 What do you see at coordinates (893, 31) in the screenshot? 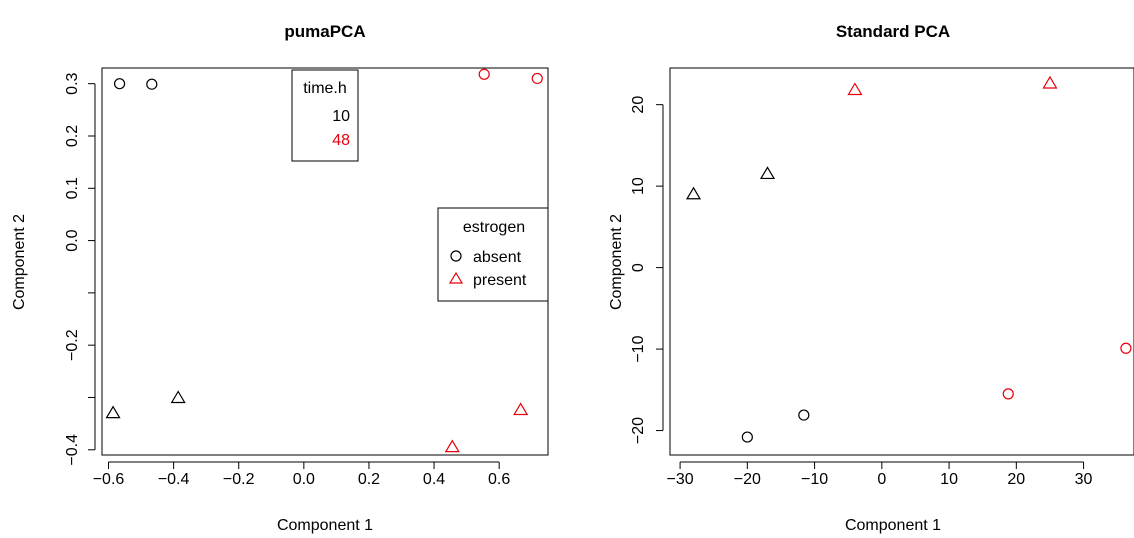
I see `chart-title: Standard PCA` at bounding box center [893, 31].